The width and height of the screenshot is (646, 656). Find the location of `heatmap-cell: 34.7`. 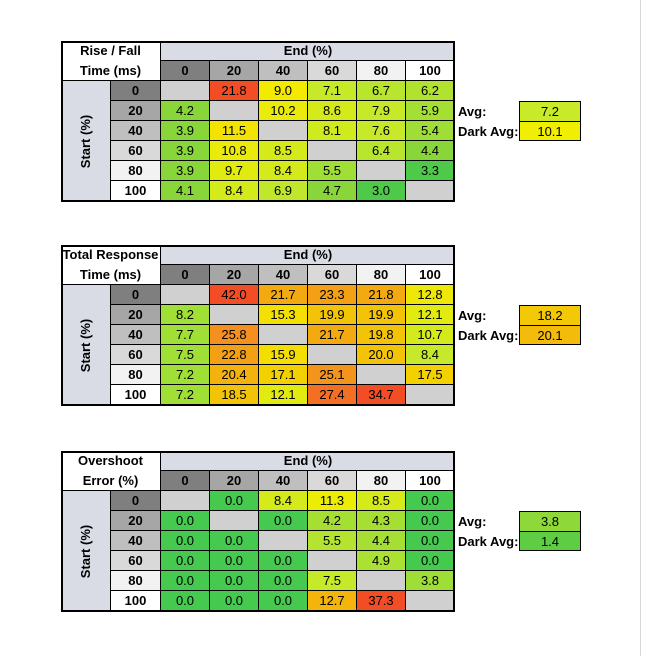

heatmap-cell: 34.7 is located at coordinates (381, 395).